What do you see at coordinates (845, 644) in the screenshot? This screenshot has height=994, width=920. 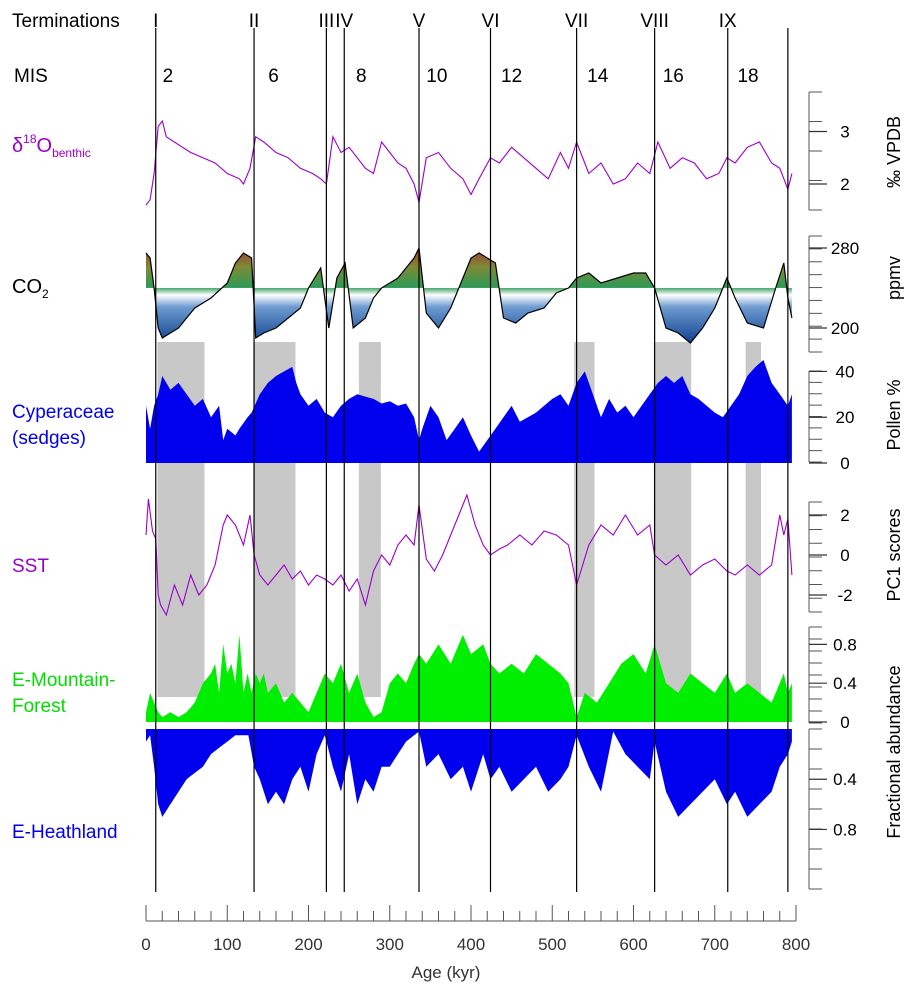 I see `mountain_forest-tick-label-0: 0.8` at bounding box center [845, 644].